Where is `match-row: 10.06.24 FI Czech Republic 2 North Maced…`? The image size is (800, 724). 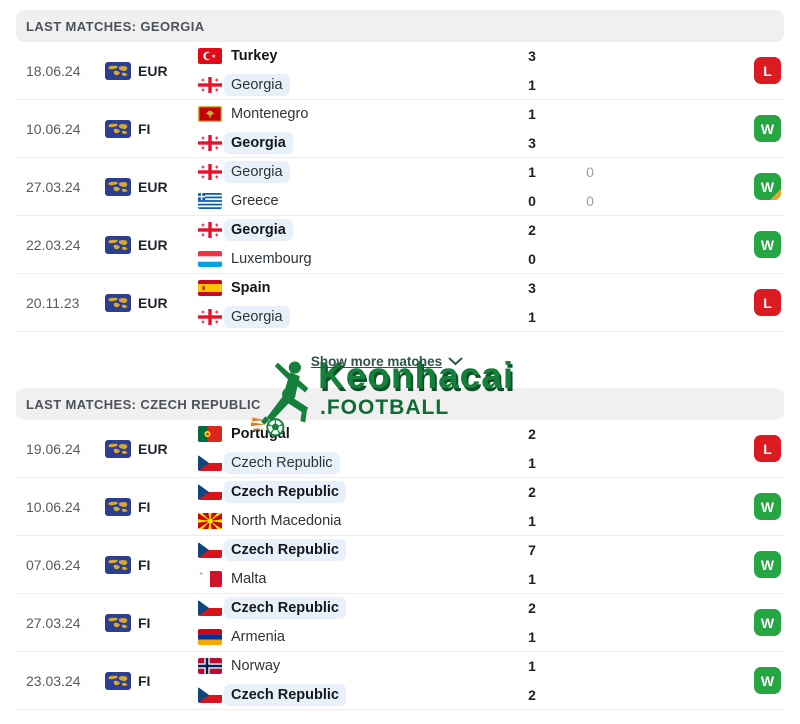
match-row: 10.06.24 FI Czech Republic 2 North Maced… is located at coordinates (400, 507).